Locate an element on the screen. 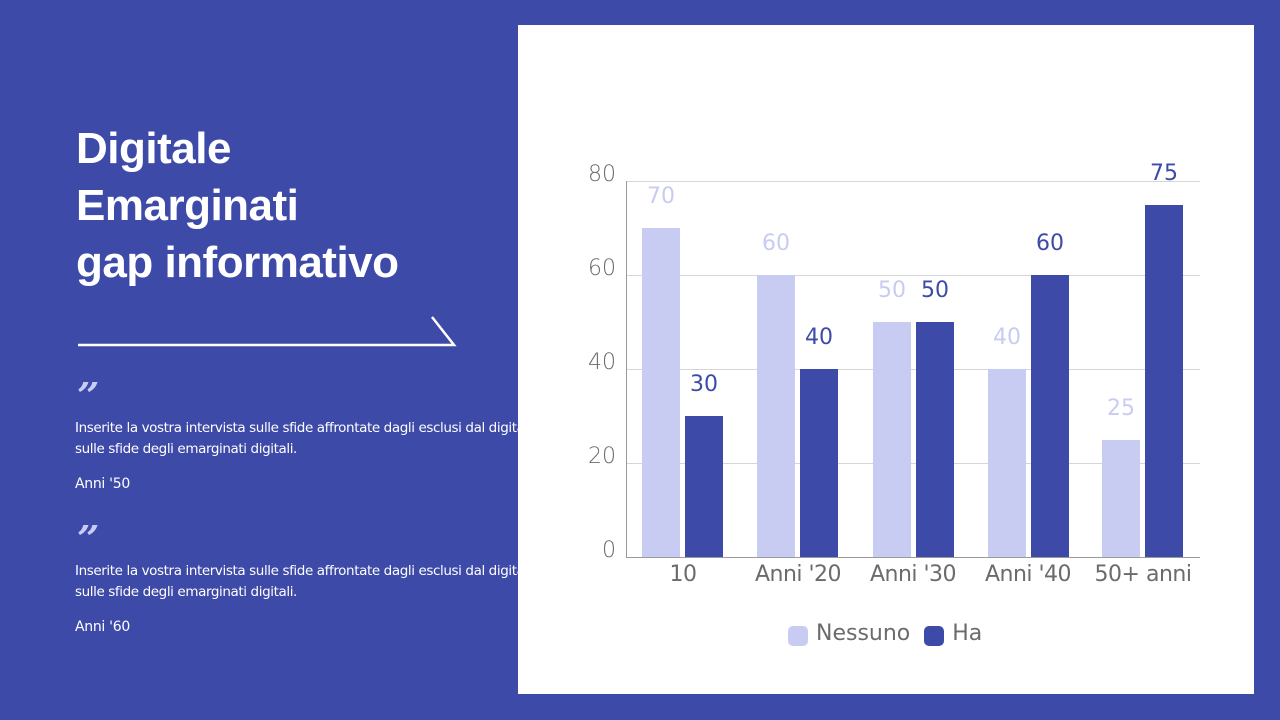 This screenshot has width=1280, height=720. legend-item-nessuno: Nessuno is located at coordinates (849, 633).